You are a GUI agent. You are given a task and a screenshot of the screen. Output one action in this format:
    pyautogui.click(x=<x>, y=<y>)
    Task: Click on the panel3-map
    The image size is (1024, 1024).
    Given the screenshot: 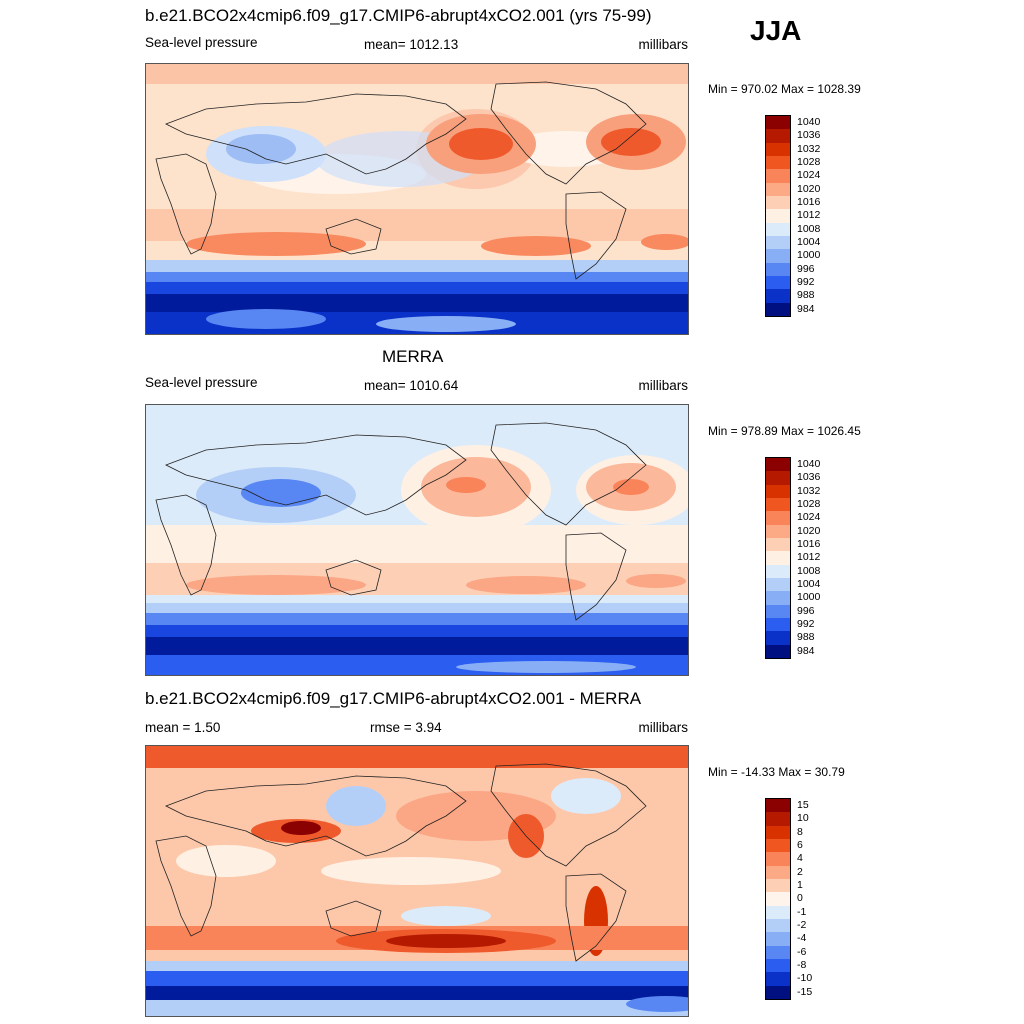 What is the action you would take?
    pyautogui.click(x=417, y=881)
    